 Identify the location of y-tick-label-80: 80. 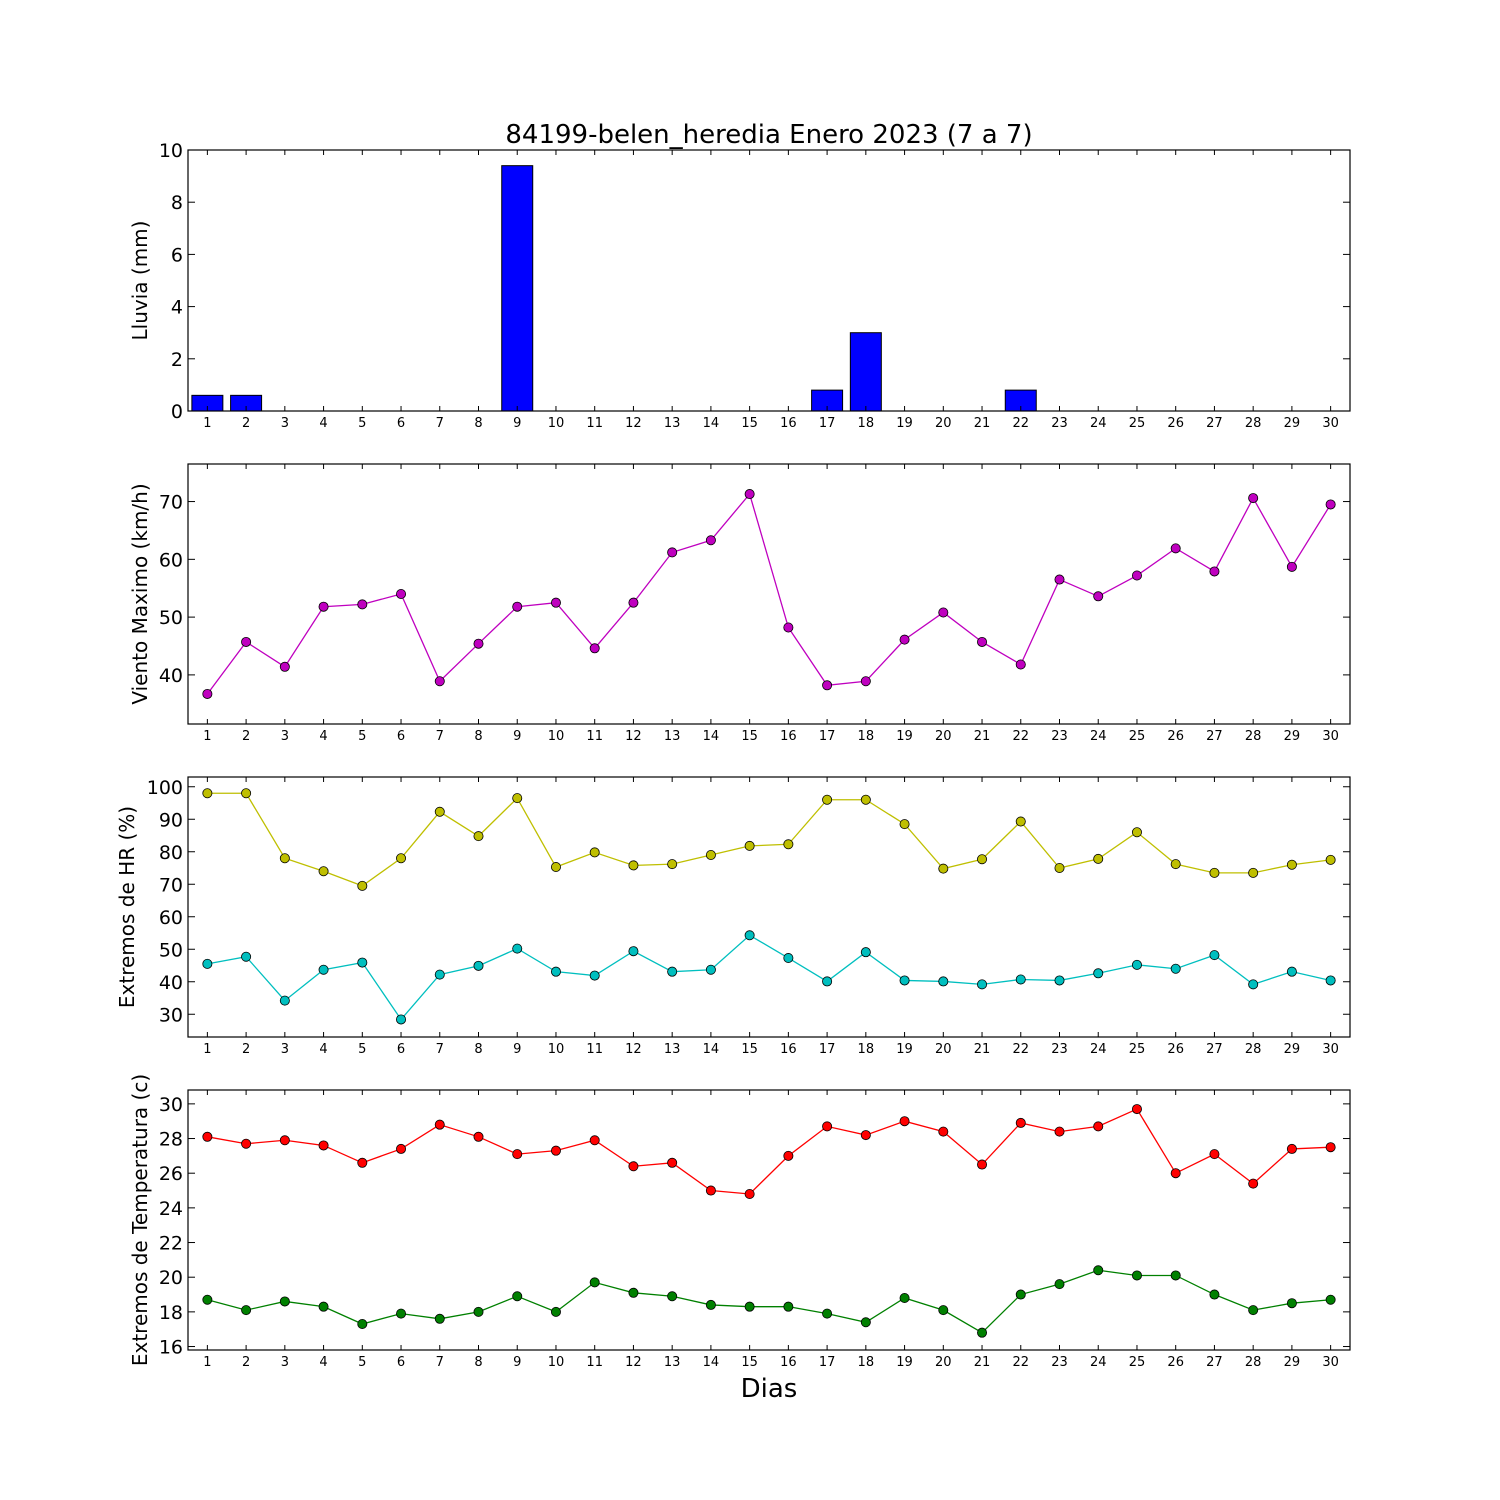
(171, 853).